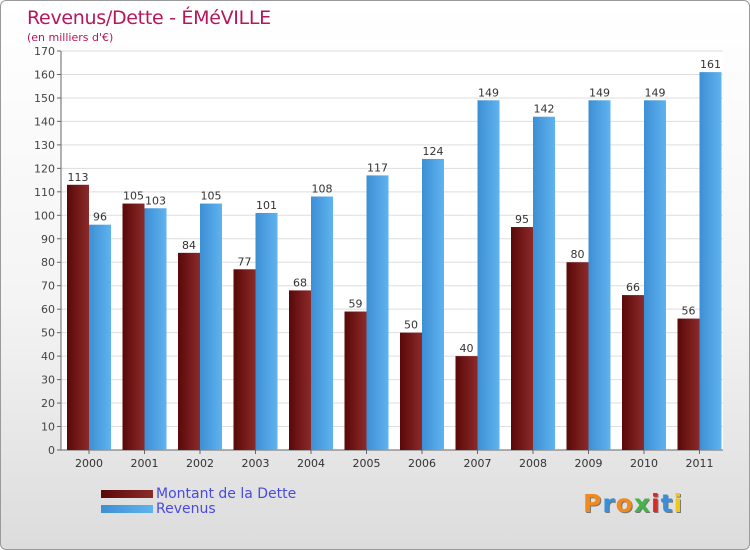  Describe the element at coordinates (544, 109) in the screenshot. I see `data-label-revenue-2008: 142` at that location.